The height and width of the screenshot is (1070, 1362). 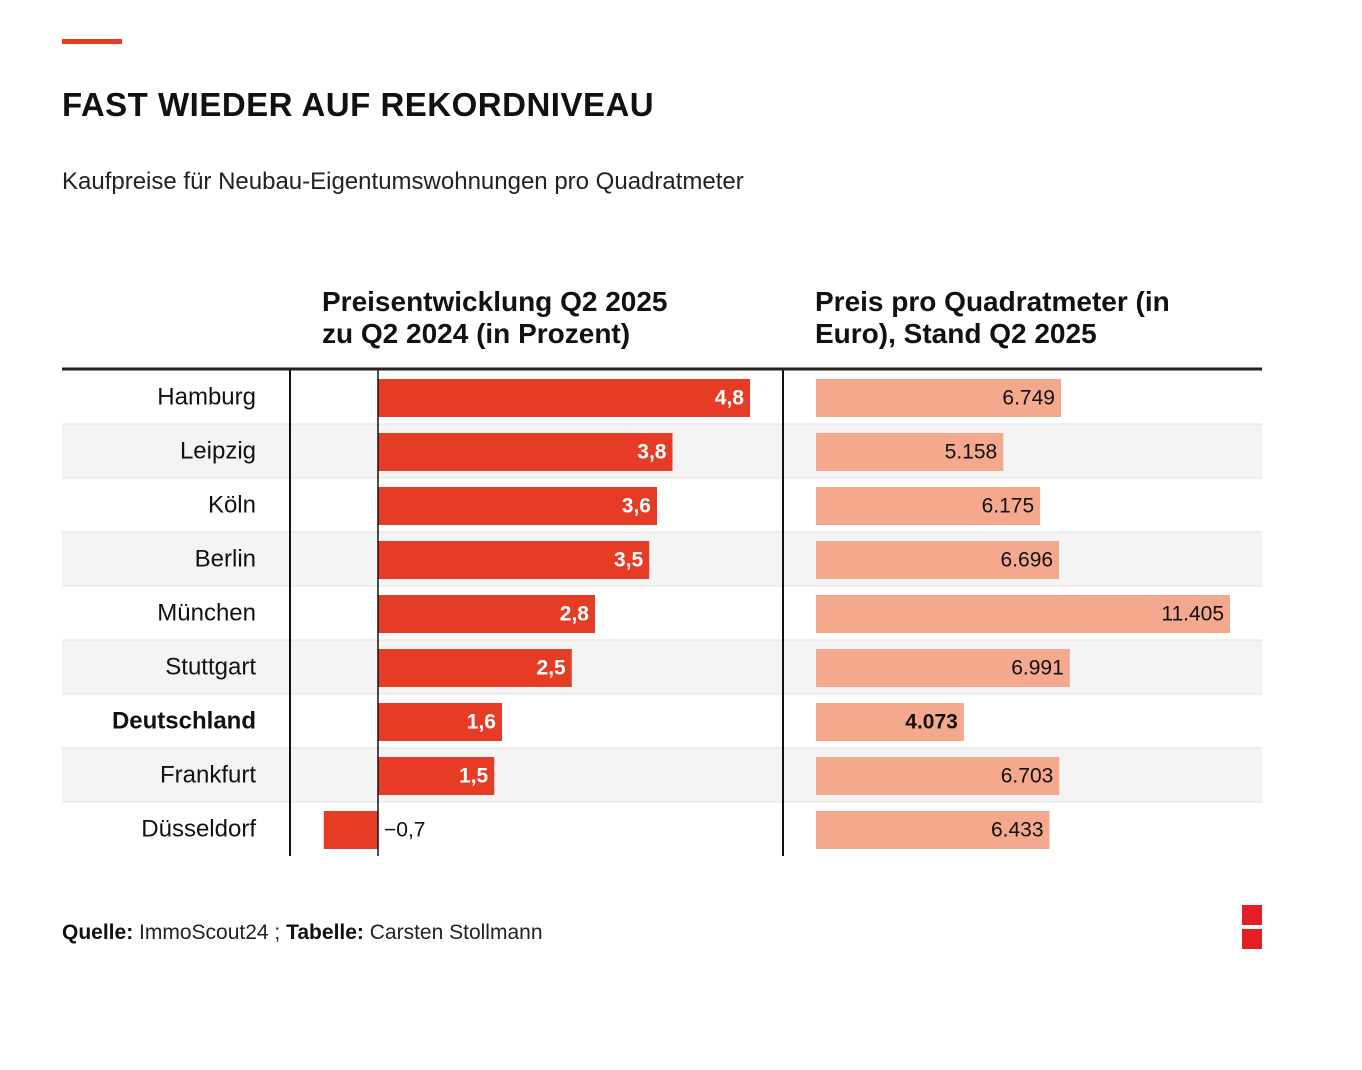 What do you see at coordinates (1027, 560) in the screenshot?
I see `price-value-label: 6.696` at bounding box center [1027, 560].